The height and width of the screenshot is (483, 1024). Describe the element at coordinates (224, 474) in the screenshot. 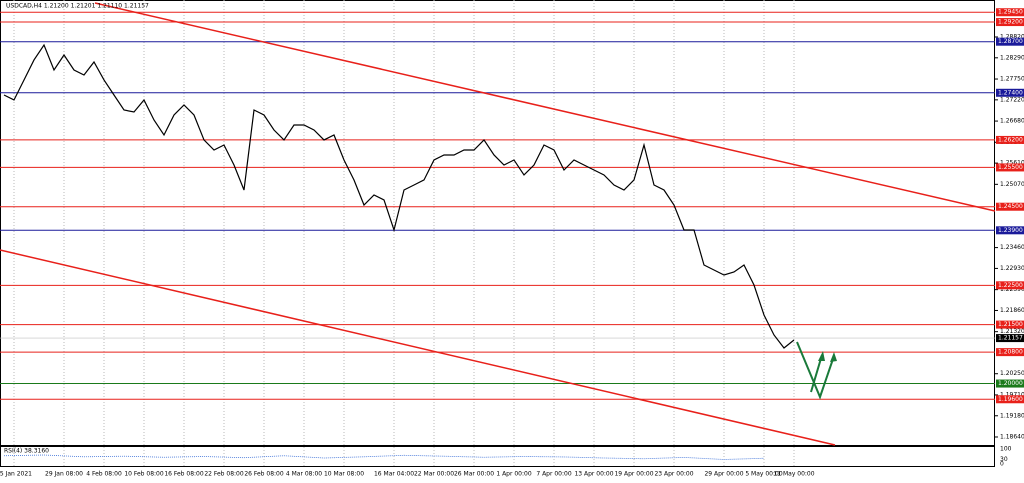

I see `x-tick-label: 22 Feb 08:00` at that location.